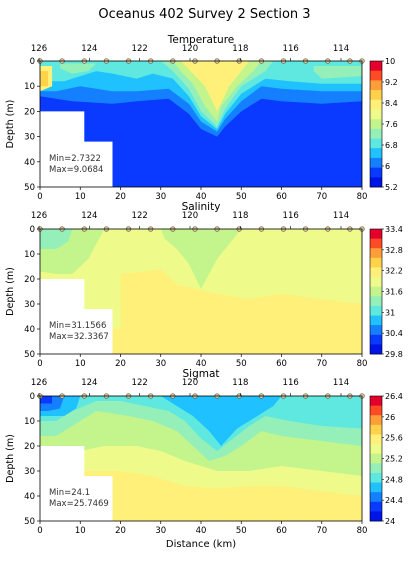  Describe the element at coordinates (391, 145) in the screenshot. I see `colorbar-label: 6.8` at that location.